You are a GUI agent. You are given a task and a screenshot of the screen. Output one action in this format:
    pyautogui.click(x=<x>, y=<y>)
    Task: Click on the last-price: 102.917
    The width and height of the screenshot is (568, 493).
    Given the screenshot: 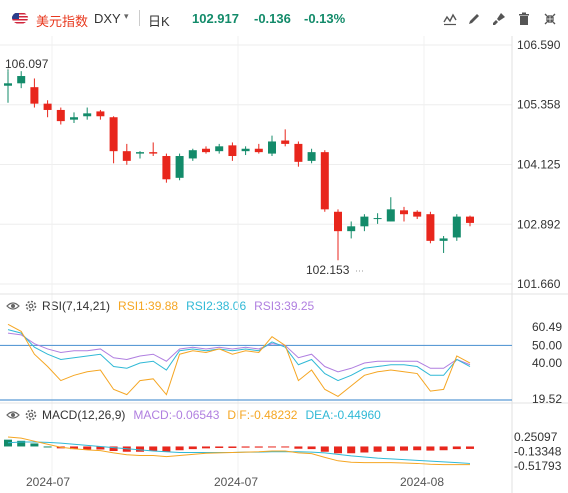 What is the action you would take?
    pyautogui.click(x=215, y=18)
    